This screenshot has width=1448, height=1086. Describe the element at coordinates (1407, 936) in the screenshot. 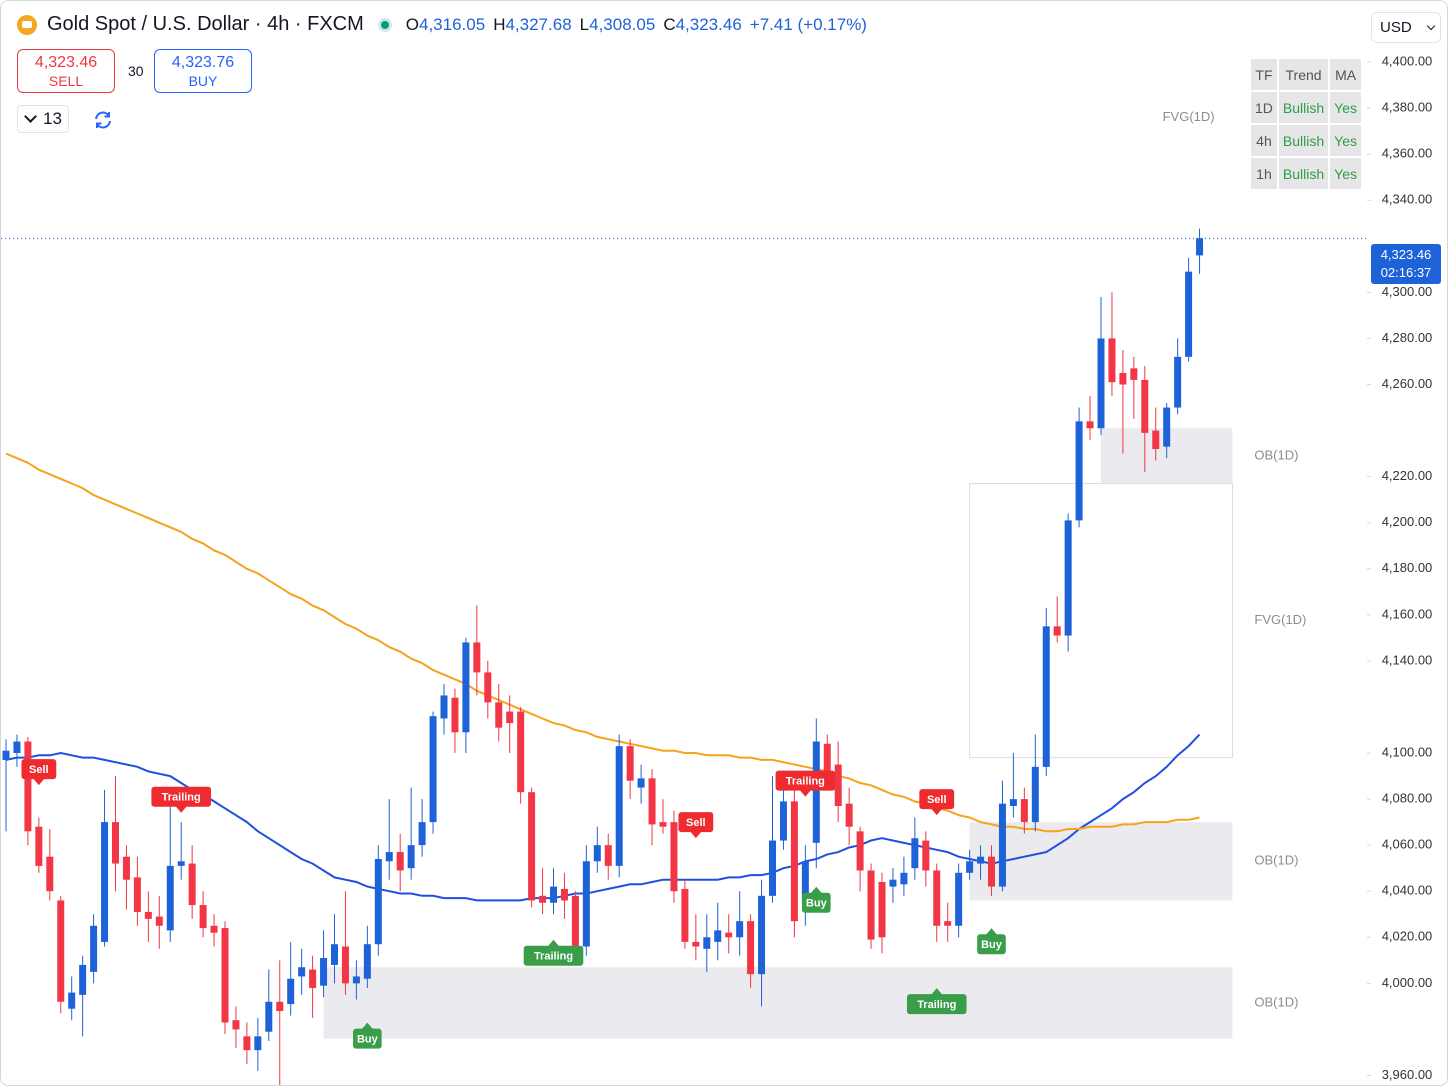

I see `y-tick-label: 4,020.00` at that location.